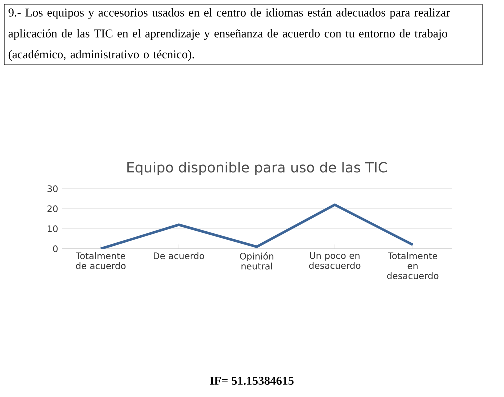 The width and height of the screenshot is (504, 397). What do you see at coordinates (229, 35) in the screenshot?
I see `text: 9.- Los equipos y accesorios usados en el centro de idiomas están adecuados para realizar aplicación de las TIC en el aprendizaje y enseñanza de acuerdo con tu entorno de trabajo (académico, administrativo o técnico).` at bounding box center [229, 35].